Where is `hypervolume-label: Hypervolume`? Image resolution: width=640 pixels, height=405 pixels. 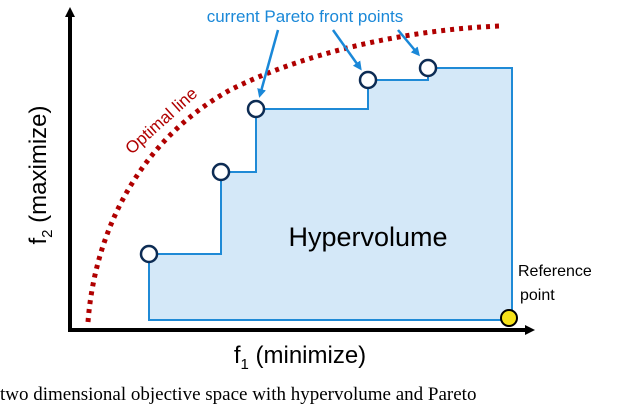
hypervolume-label: Hypervolume is located at coordinates (367, 237).